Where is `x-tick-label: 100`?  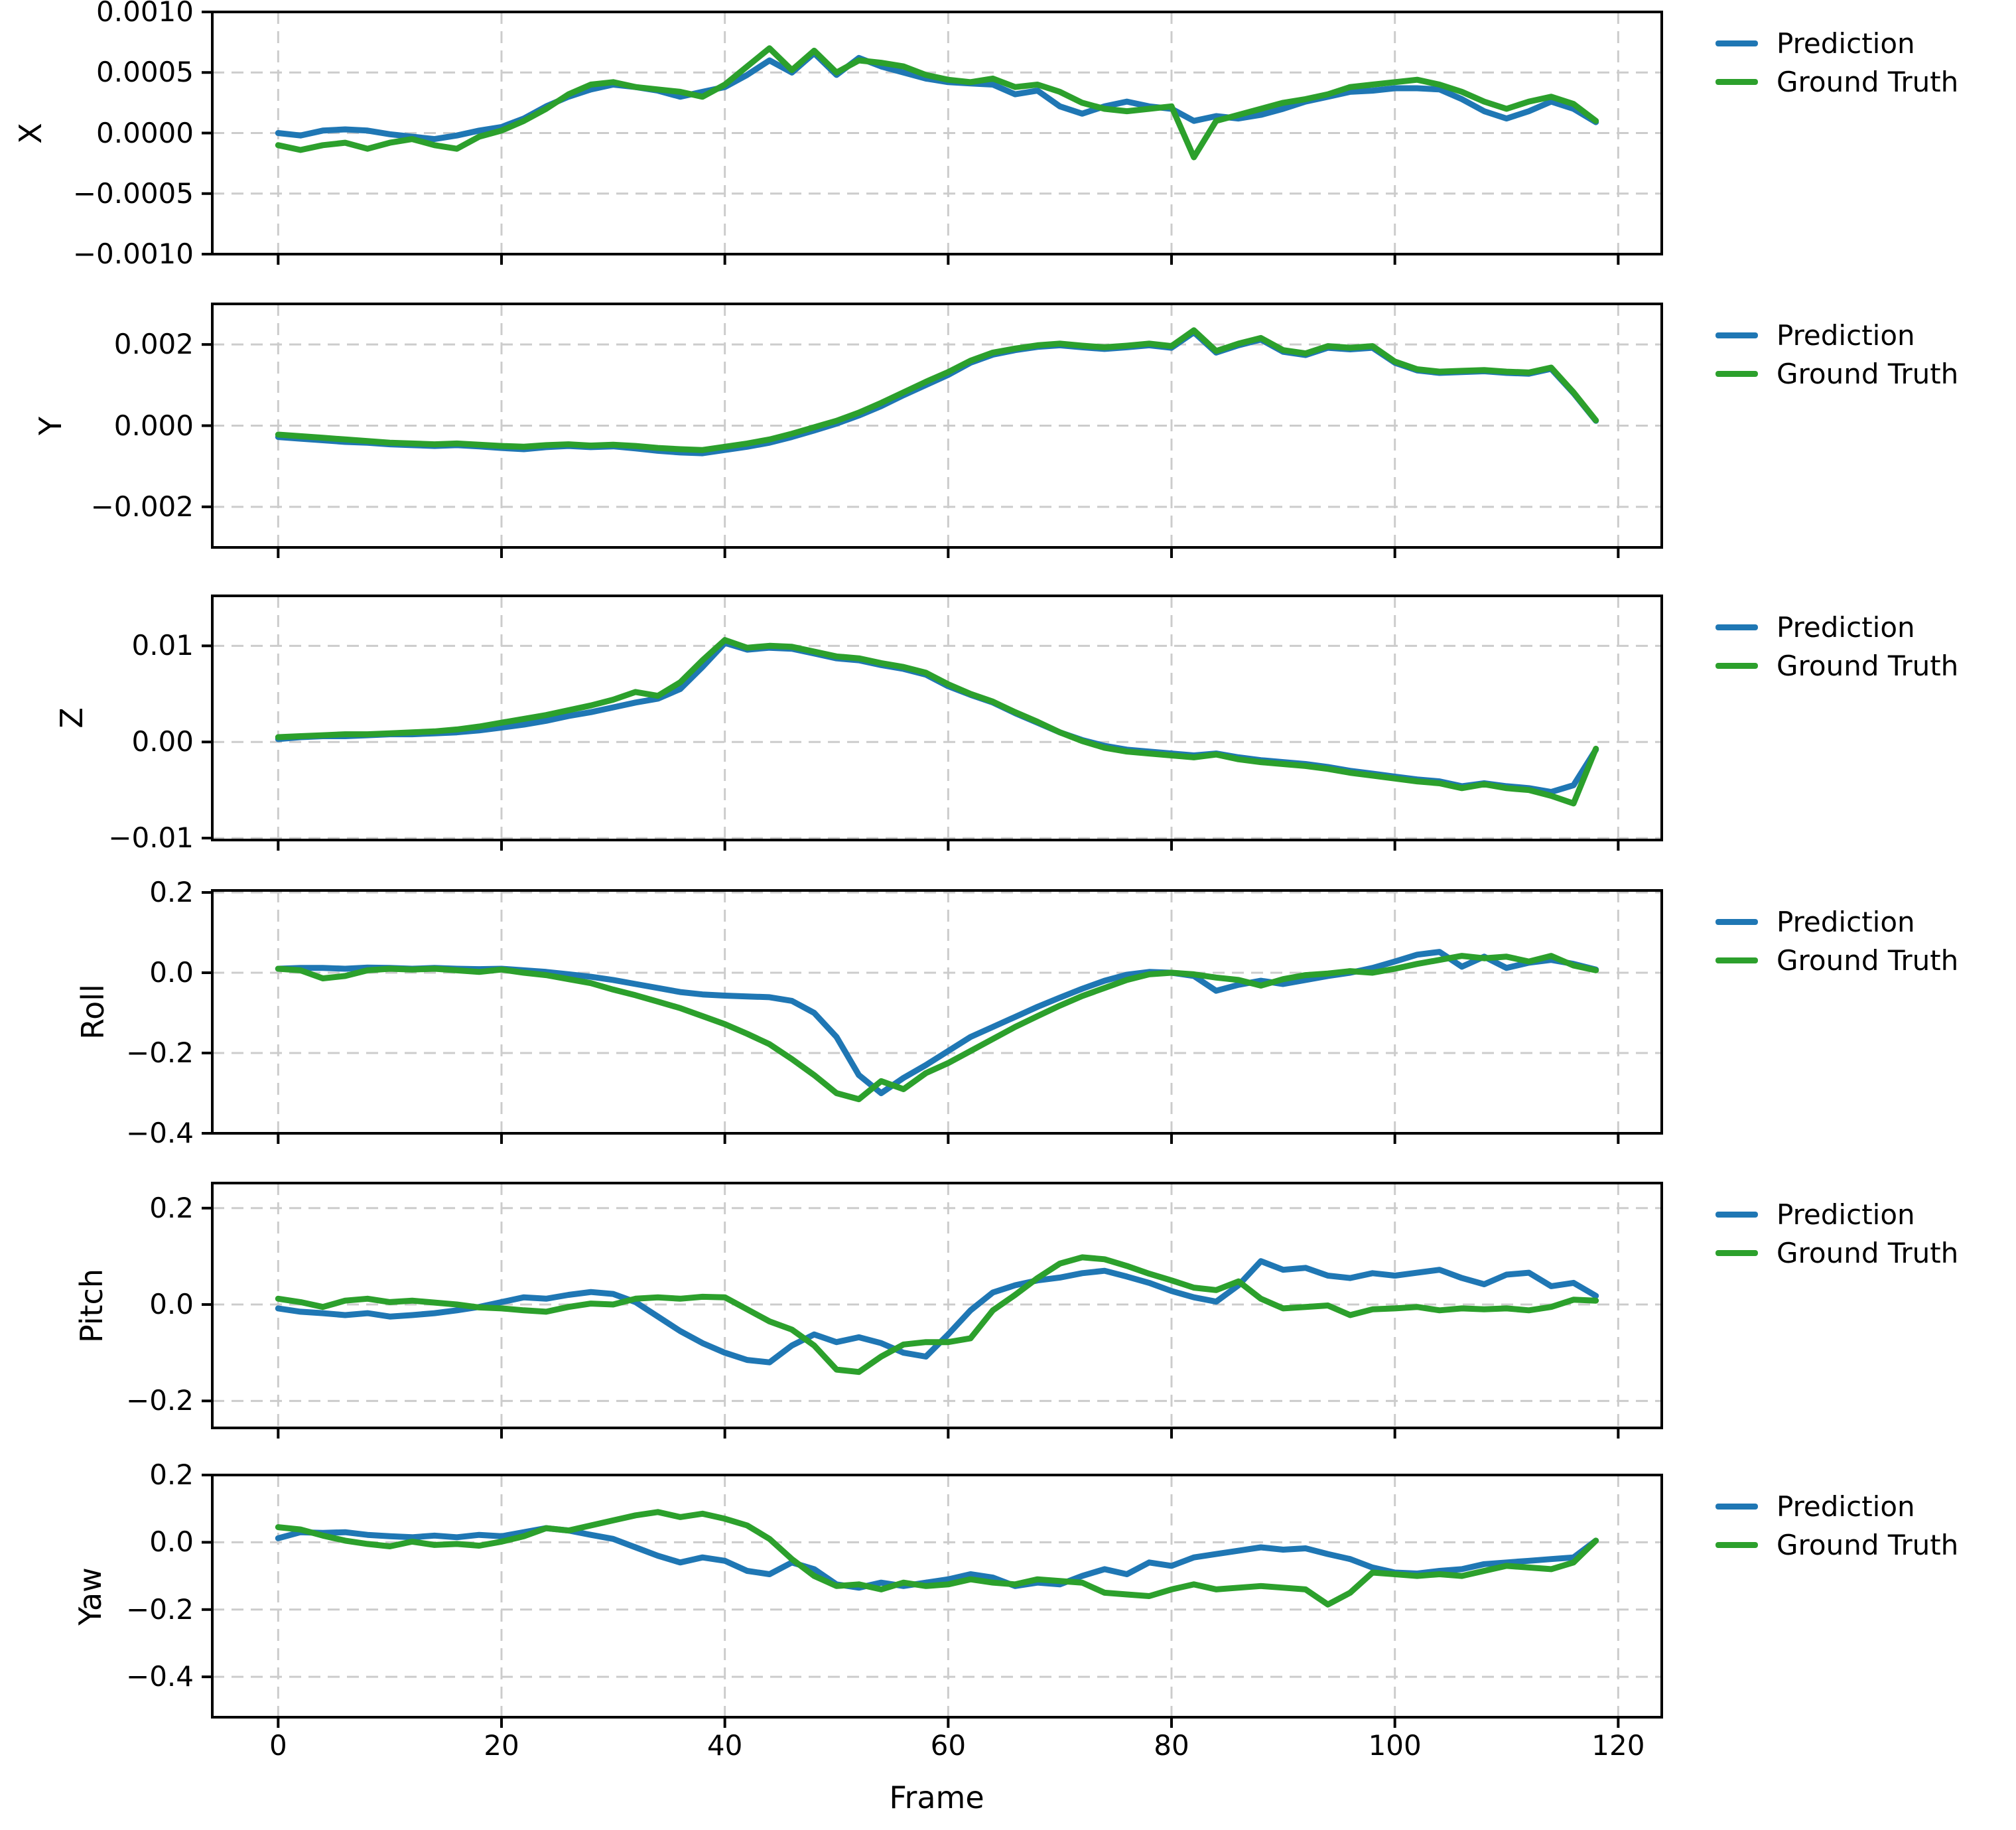 x-tick-label: 100 is located at coordinates (1395, 1745).